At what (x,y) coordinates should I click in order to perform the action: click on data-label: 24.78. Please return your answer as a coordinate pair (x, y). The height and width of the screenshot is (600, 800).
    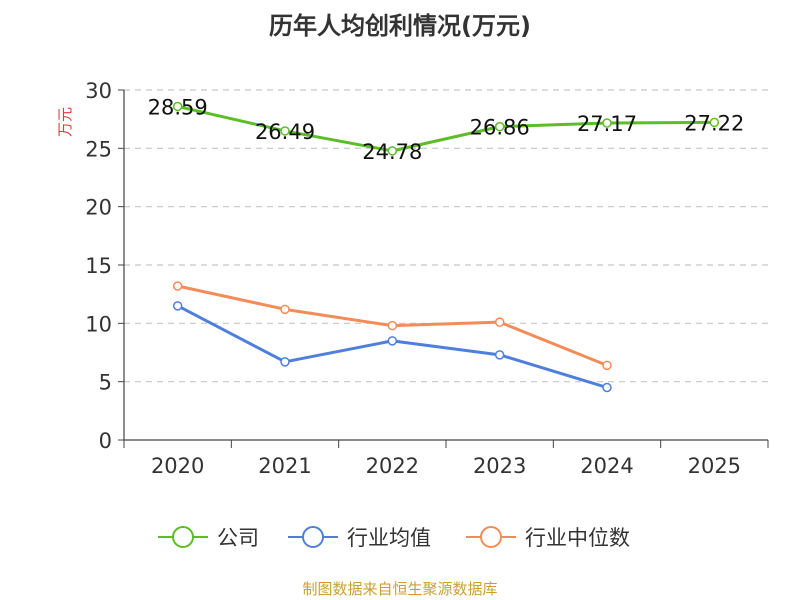
    Looking at the image, I should click on (392, 152).